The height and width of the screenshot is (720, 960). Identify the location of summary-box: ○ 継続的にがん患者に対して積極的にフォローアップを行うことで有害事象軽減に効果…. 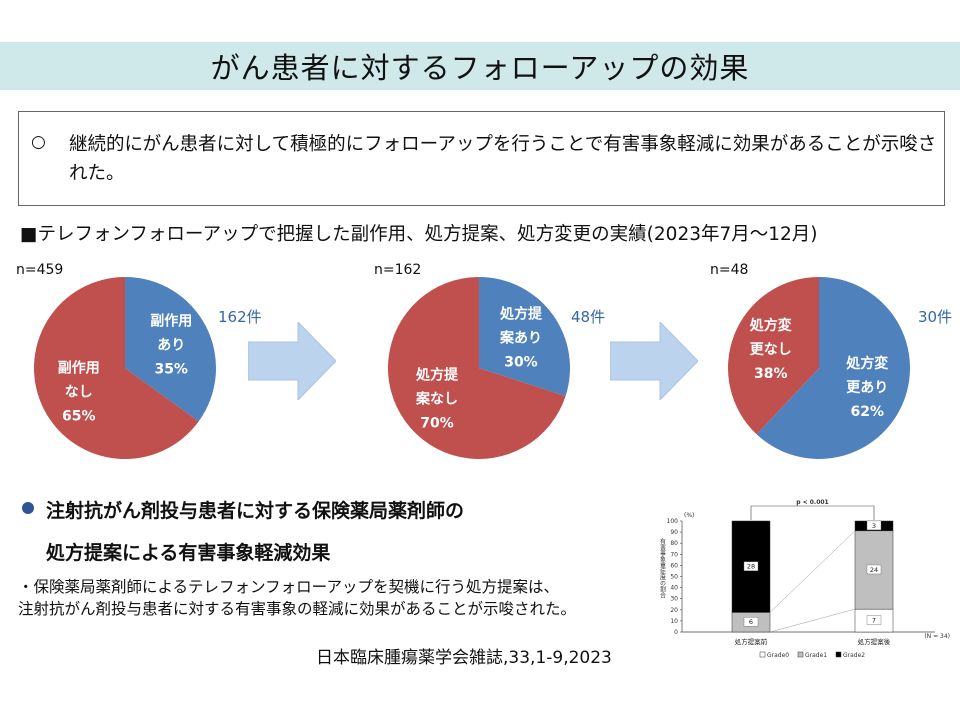
(481, 158).